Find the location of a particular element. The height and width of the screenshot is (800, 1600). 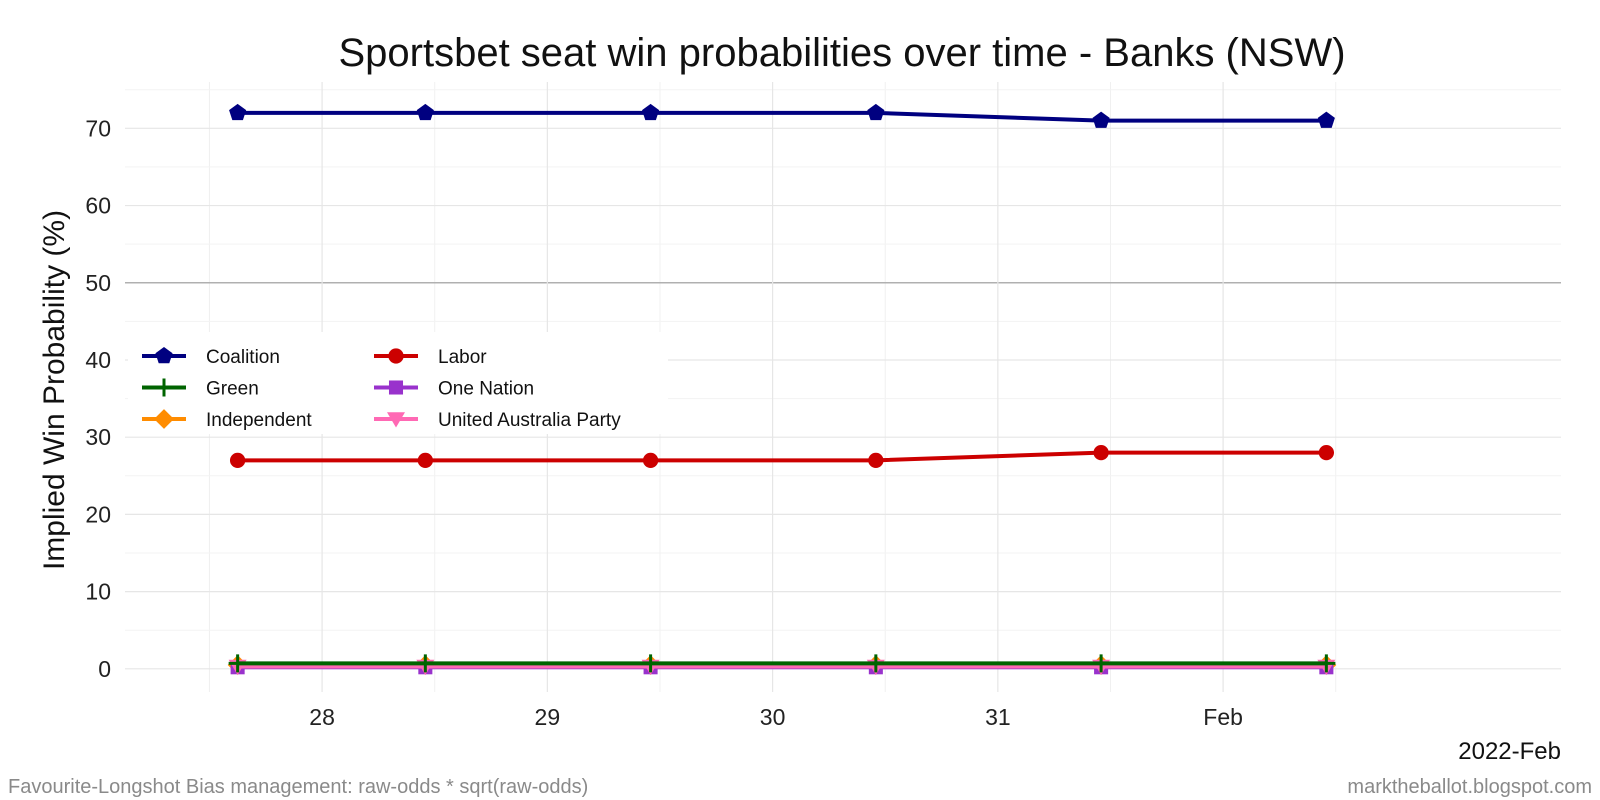

x-tick-labels: 28 29 30 31 Feb is located at coordinates (776, 717).